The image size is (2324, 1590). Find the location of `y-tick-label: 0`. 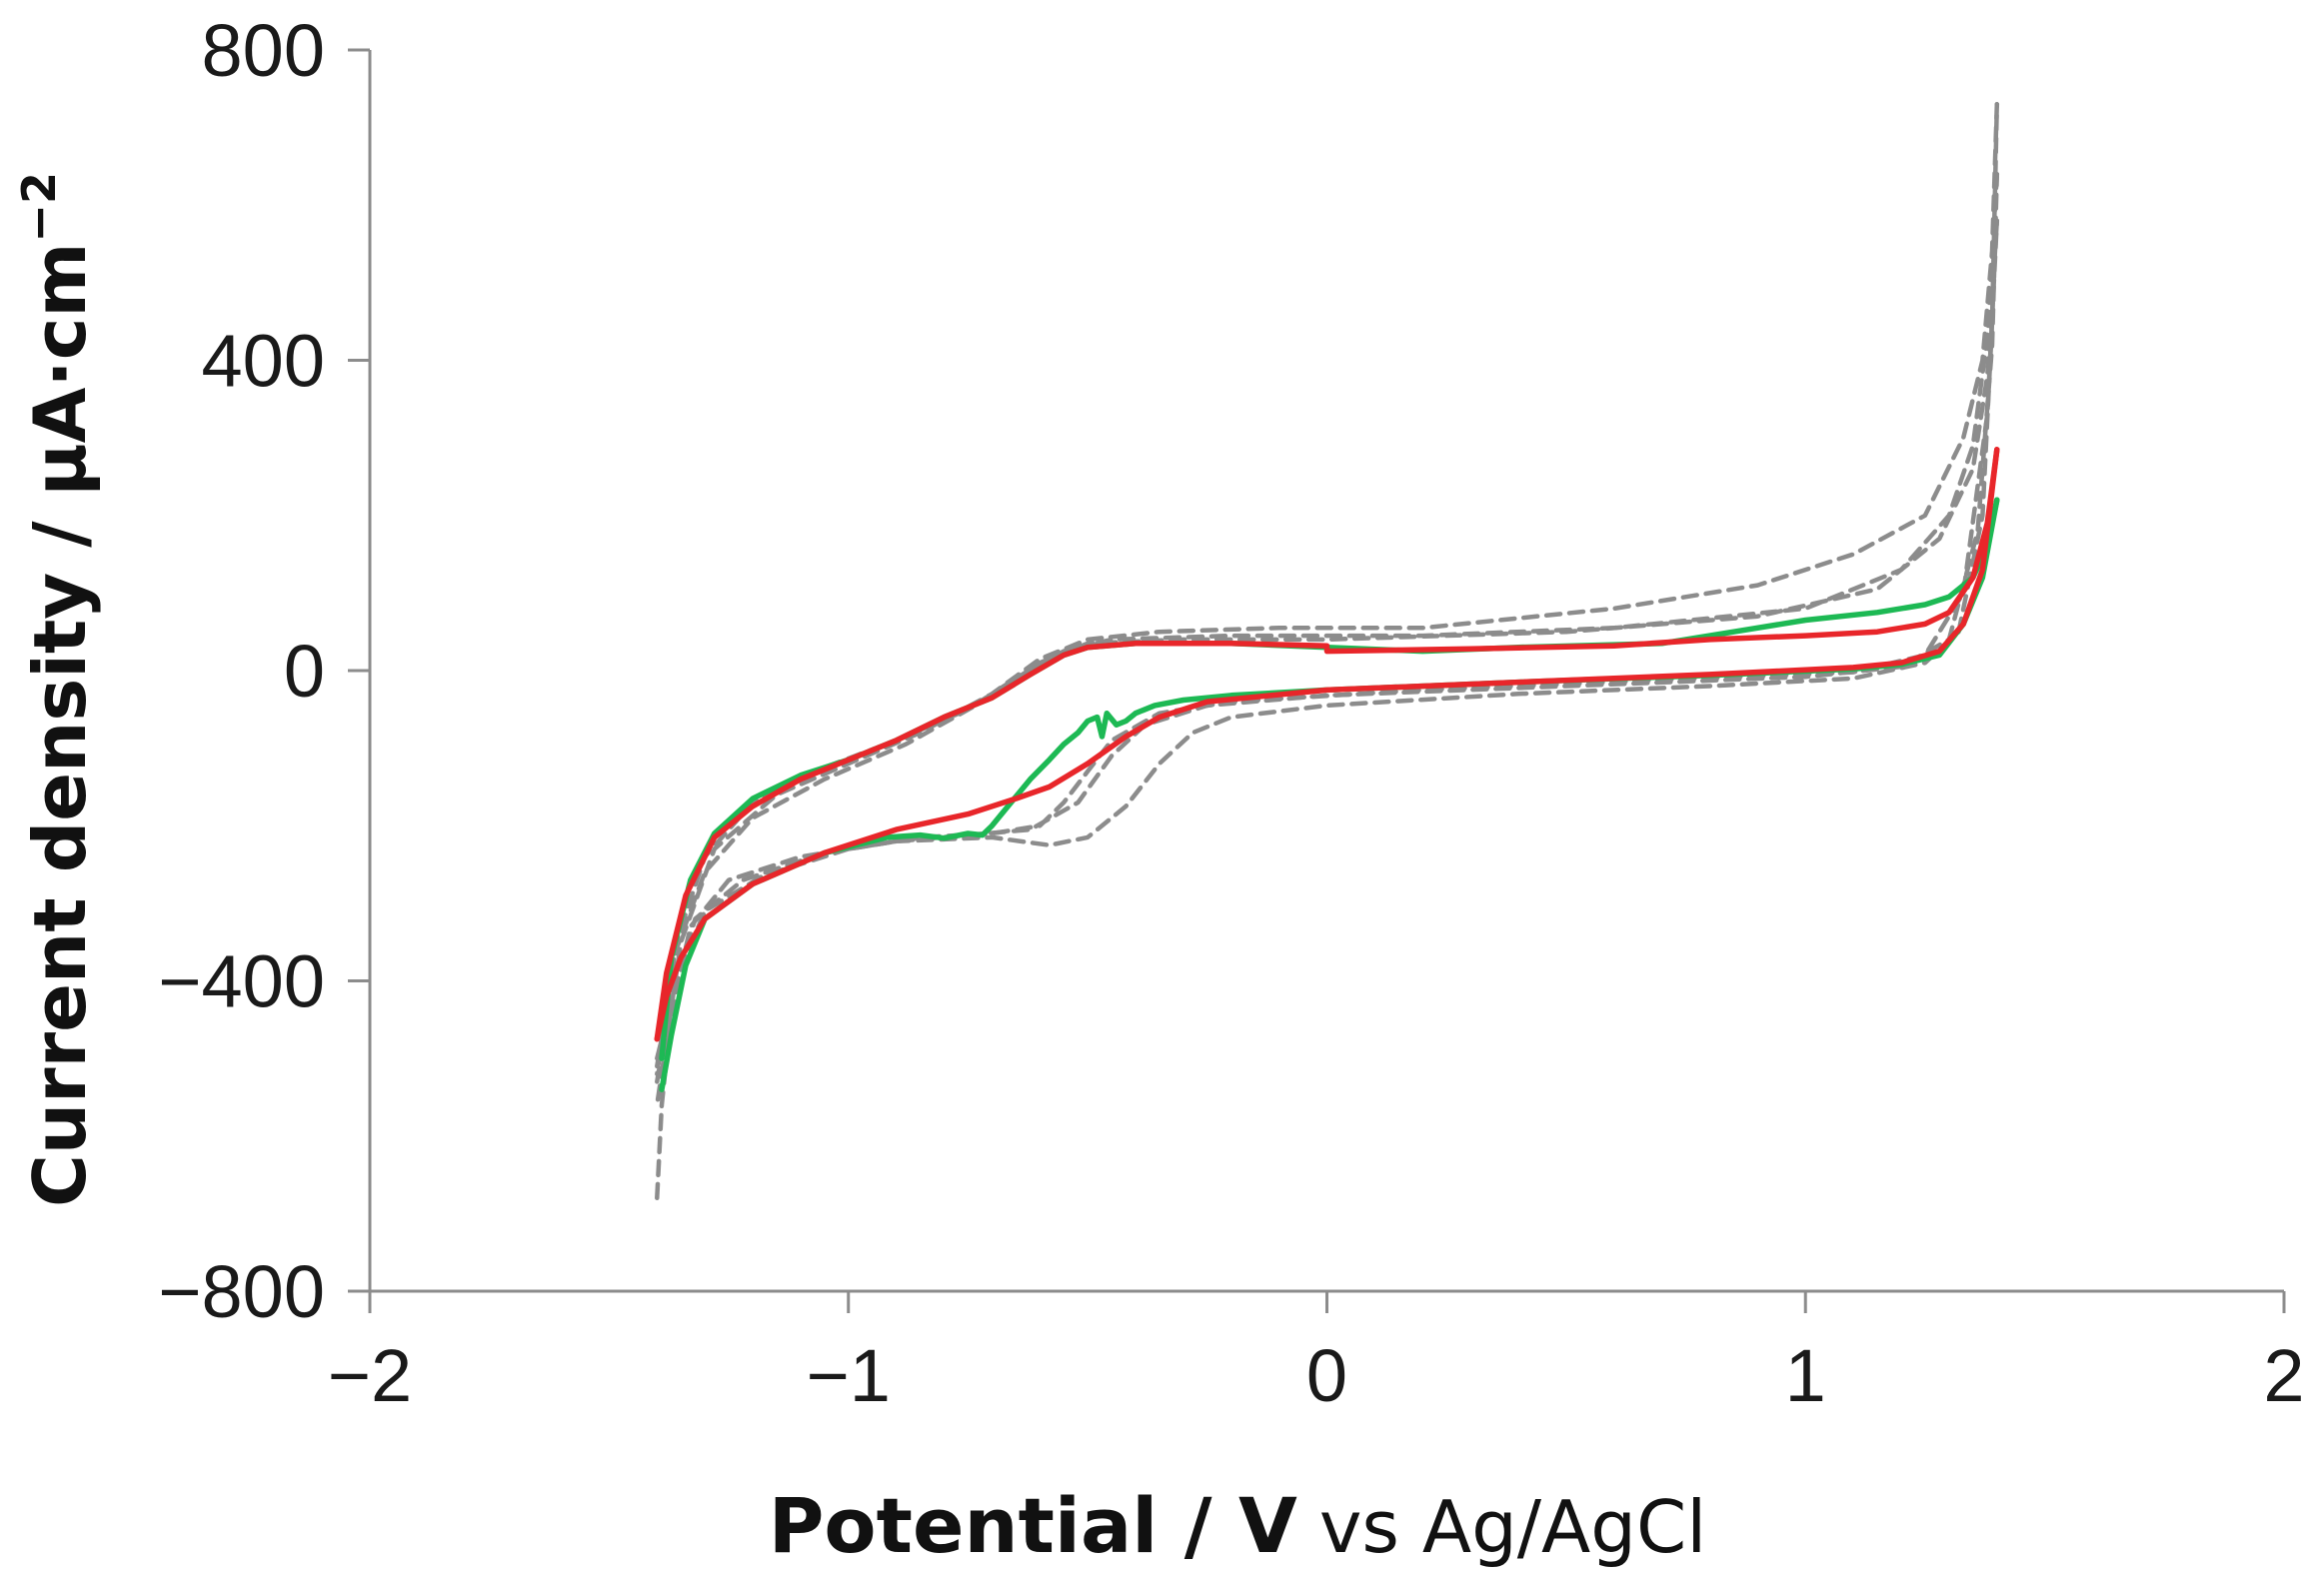

y-tick-label: 0 is located at coordinates (304, 672).